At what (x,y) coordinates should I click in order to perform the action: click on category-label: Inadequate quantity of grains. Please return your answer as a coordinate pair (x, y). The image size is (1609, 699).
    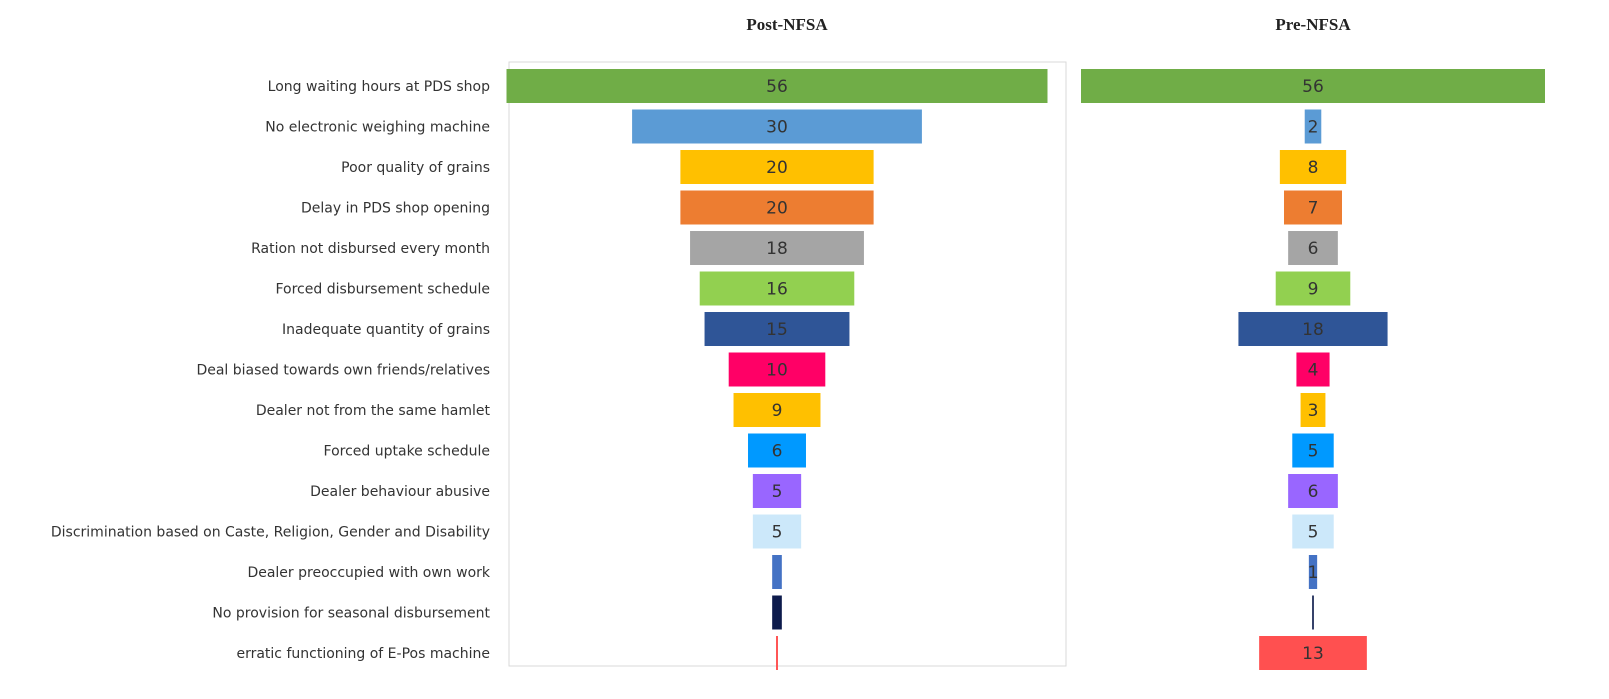
    Looking at the image, I should click on (386, 330).